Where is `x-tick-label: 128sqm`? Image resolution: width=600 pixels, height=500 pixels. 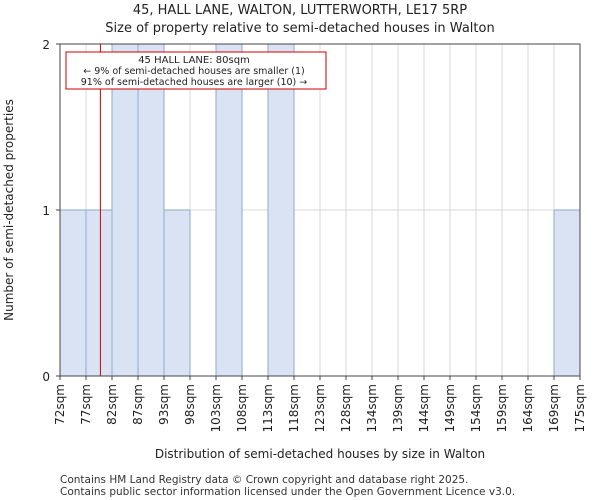
x-tick-label: 128sqm is located at coordinates (346, 408).